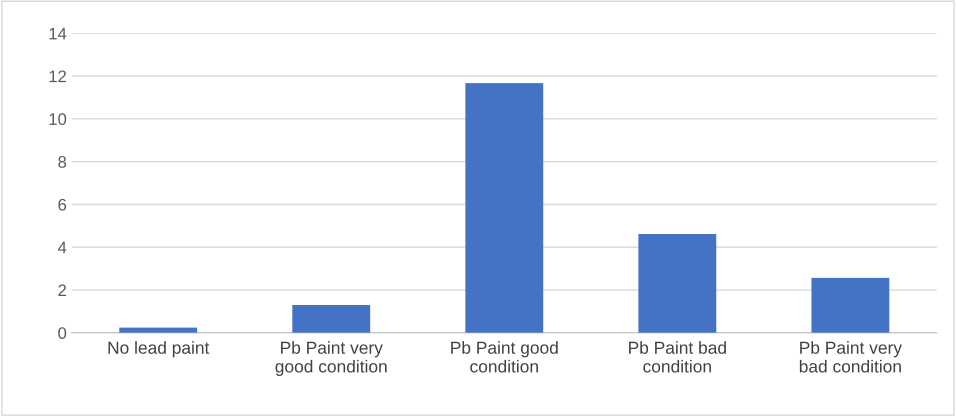 The height and width of the screenshot is (416, 956). I want to click on x-tick-label: Pb Paint very good condition, so click(331, 358).